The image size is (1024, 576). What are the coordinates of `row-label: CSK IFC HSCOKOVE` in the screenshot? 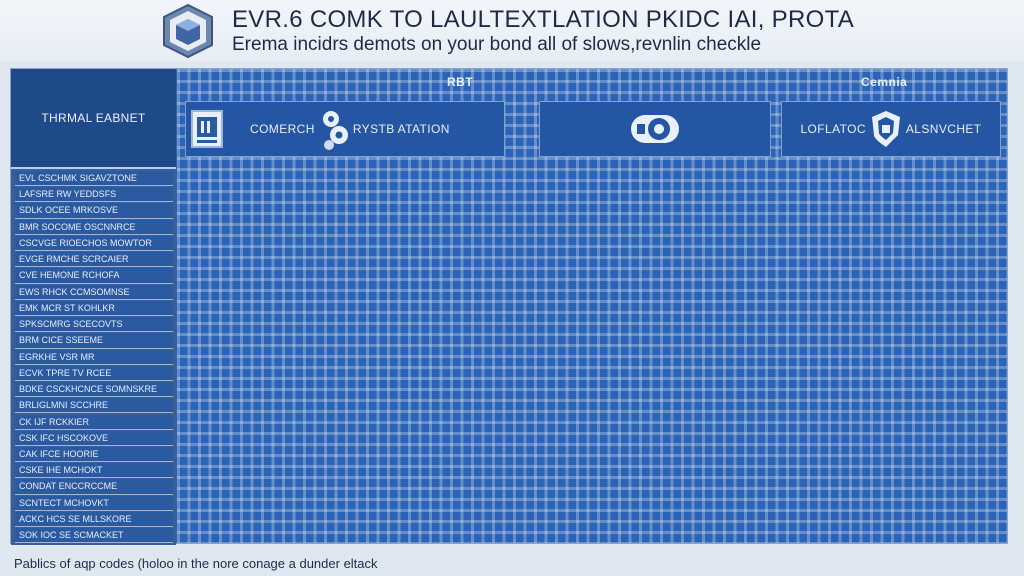 It's located at (94, 438).